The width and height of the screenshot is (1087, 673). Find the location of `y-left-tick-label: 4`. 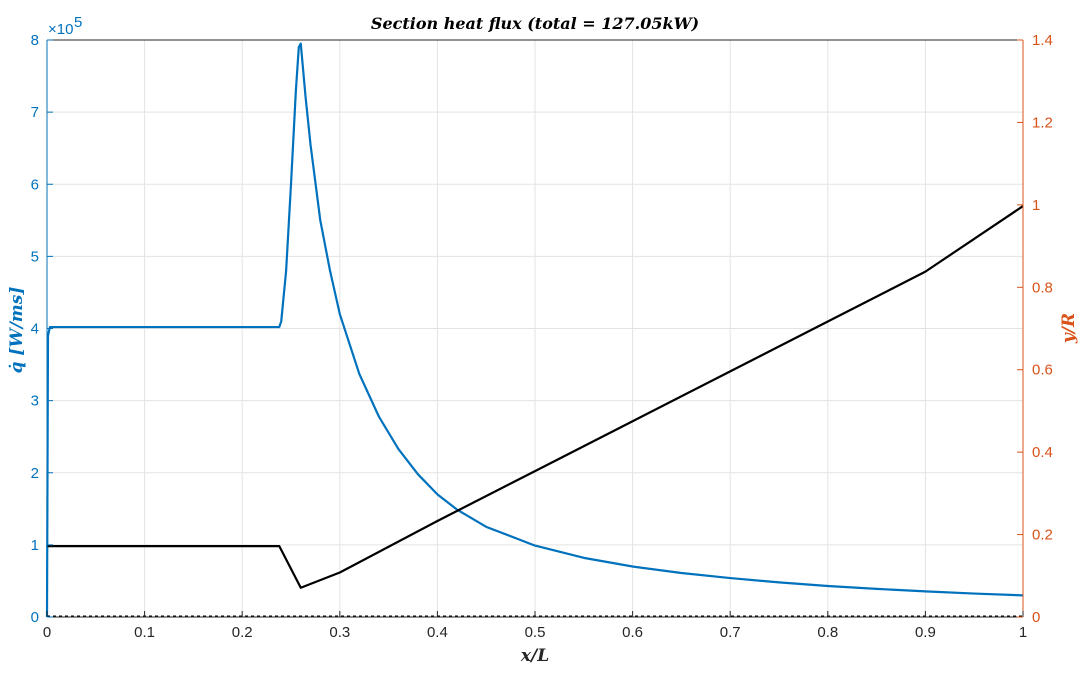

y-left-tick-label: 4 is located at coordinates (35, 329).